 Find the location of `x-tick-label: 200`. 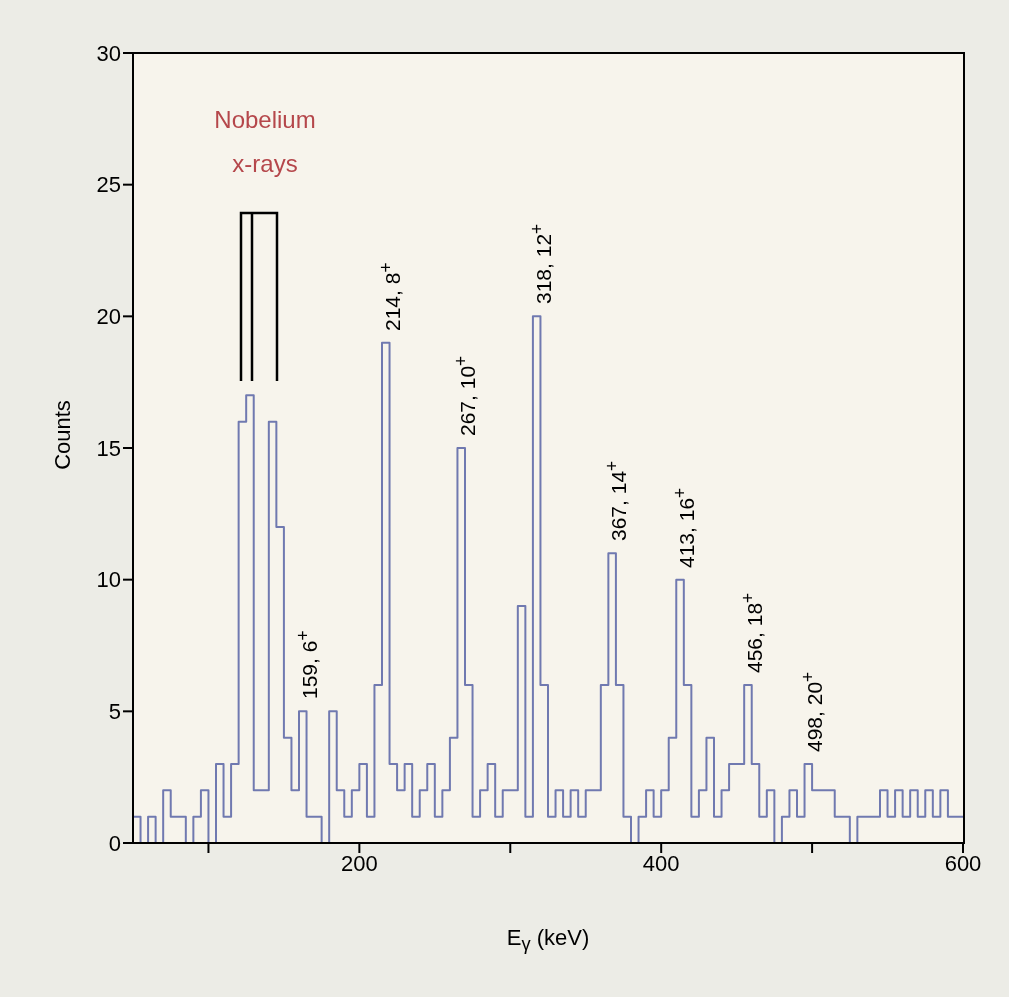

x-tick-label: 200 is located at coordinates (359, 863).